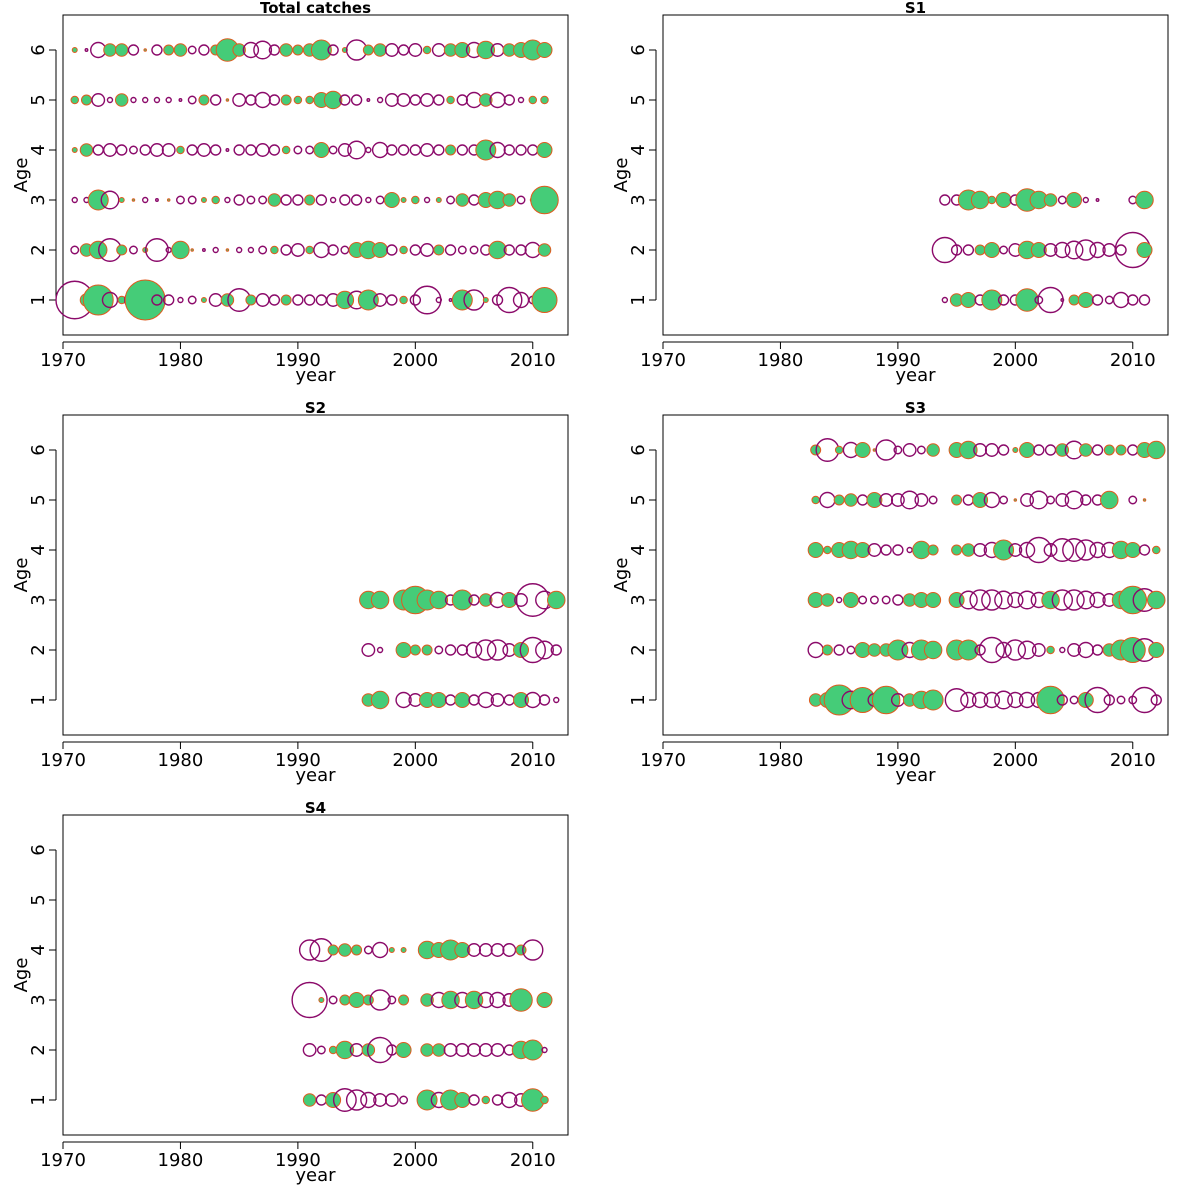 The image size is (1200, 1200). I want to click on panel-s4: S4 1970 1980 1990 2000 2010 year 1 2 3 4 5 6 Age, so click(290, 992).